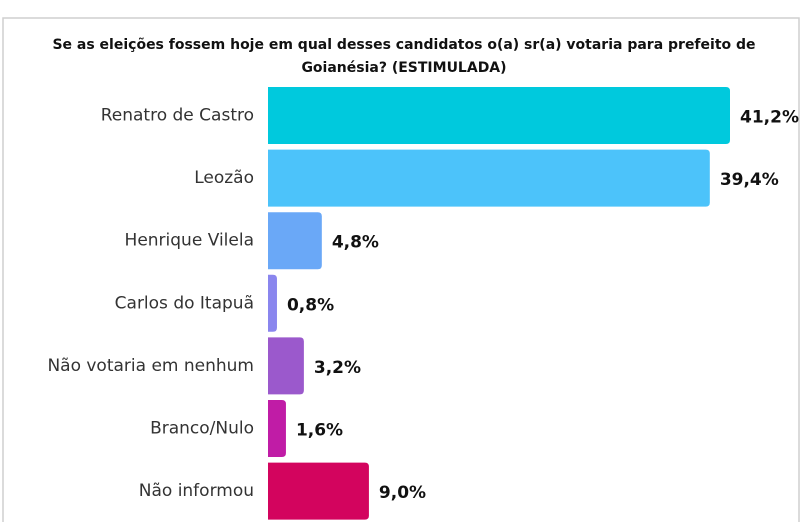 Image resolution: width=803 pixels, height=522 pixels. I want to click on category-label: Henrique Vilela, so click(189, 241).